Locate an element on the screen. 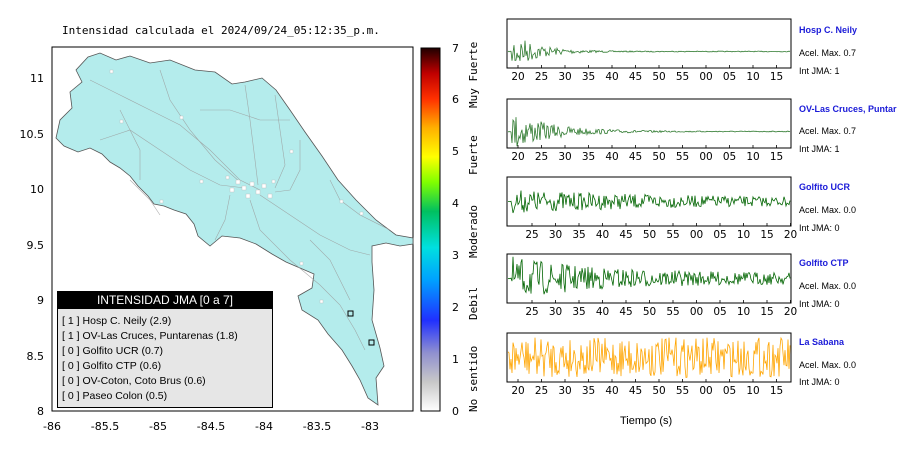 Image resolution: width=910 pixels, height=460 pixels. map-xtick: -83.5 is located at coordinates (317, 426).